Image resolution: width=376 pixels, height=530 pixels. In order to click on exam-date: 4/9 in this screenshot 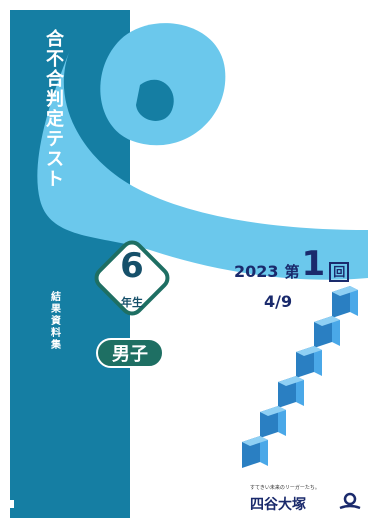, I will do `click(278, 301)`.